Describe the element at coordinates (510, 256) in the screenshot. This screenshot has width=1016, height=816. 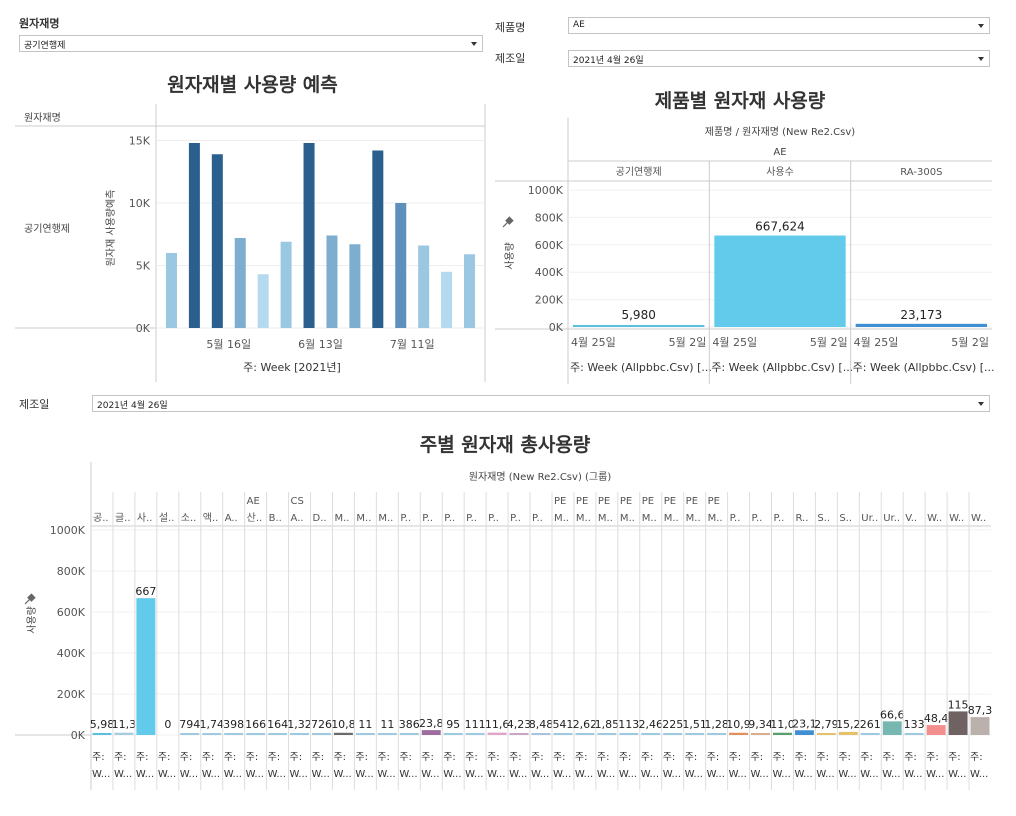
I see `y-axis-title: 사용량` at that location.